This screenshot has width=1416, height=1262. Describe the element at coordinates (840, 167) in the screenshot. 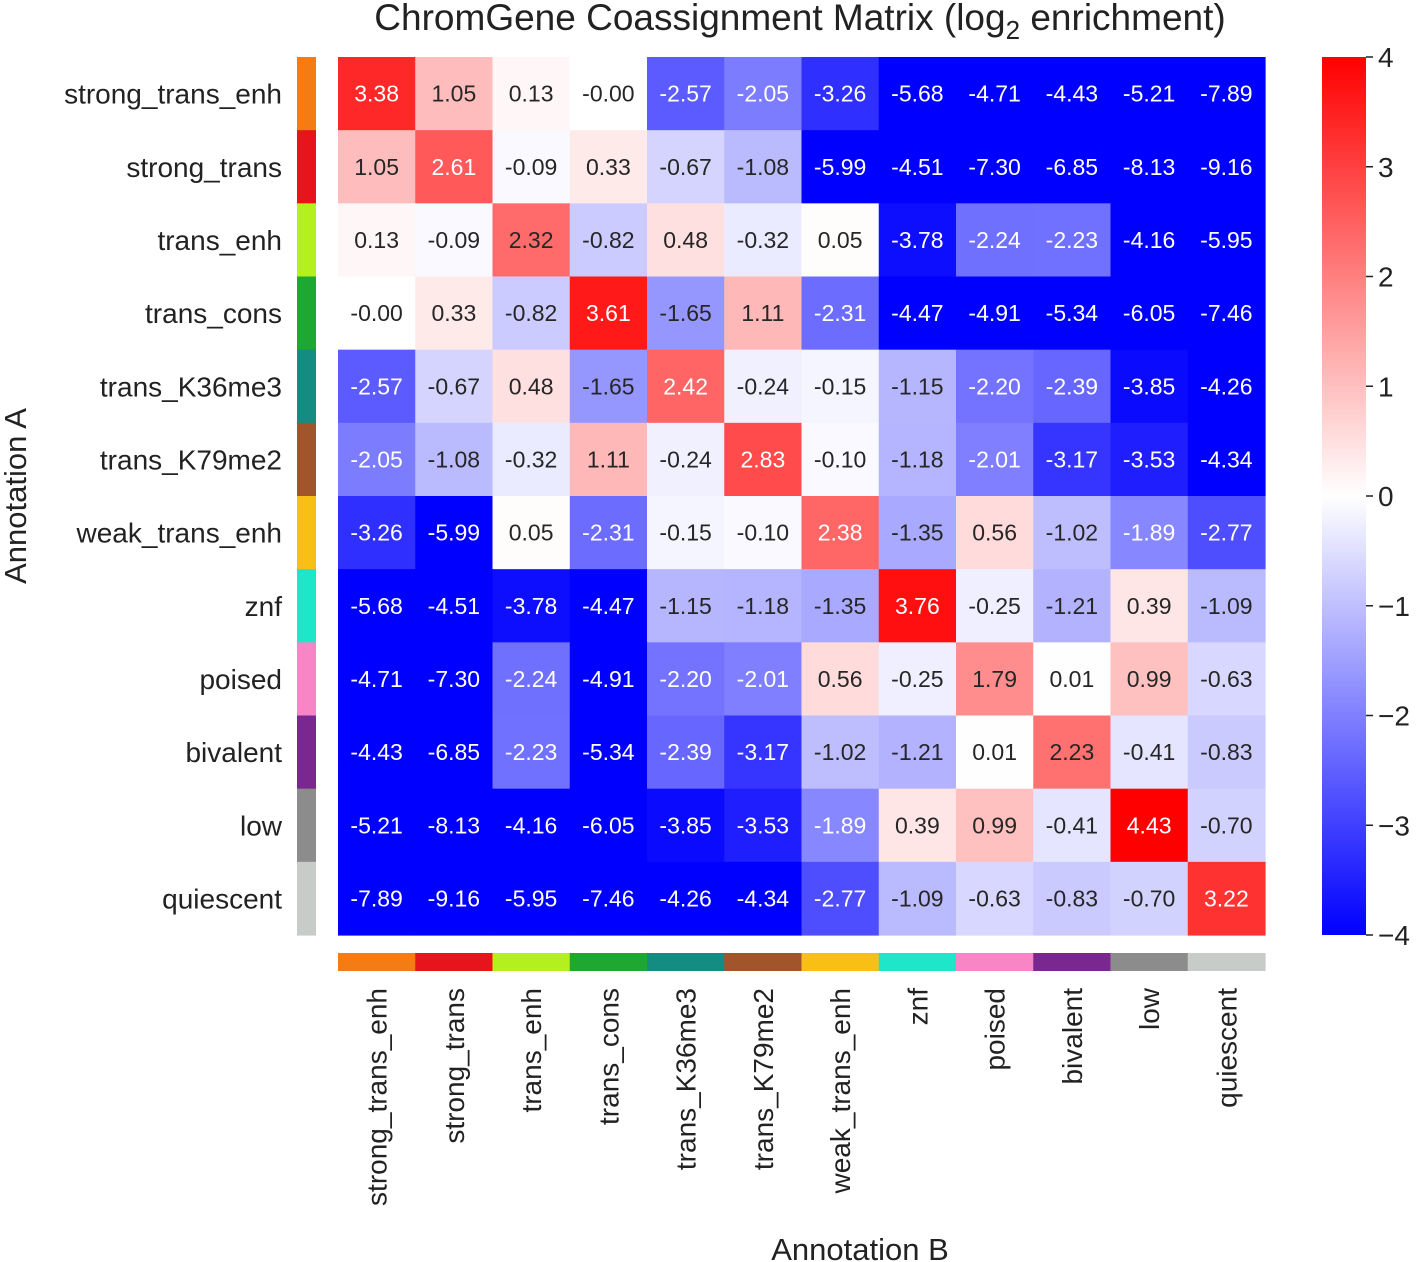

I see `cell-value-label: -5.99` at that location.